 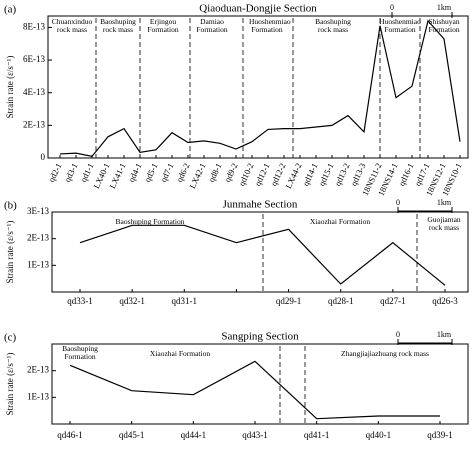 I want to click on x-tick-label: qd32-1, so click(x=132, y=301).